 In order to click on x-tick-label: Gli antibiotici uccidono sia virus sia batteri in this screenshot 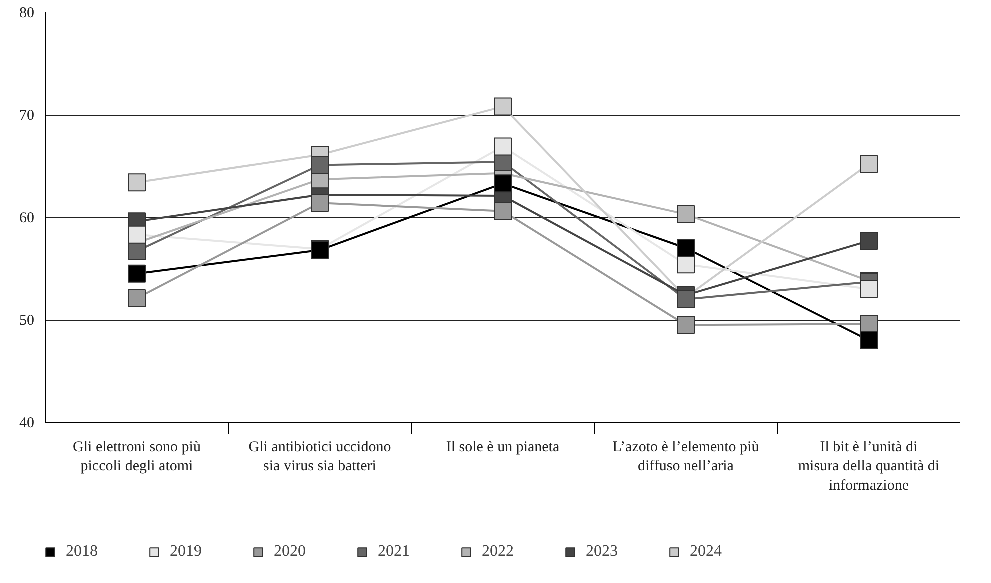, I will do `click(320, 457)`.